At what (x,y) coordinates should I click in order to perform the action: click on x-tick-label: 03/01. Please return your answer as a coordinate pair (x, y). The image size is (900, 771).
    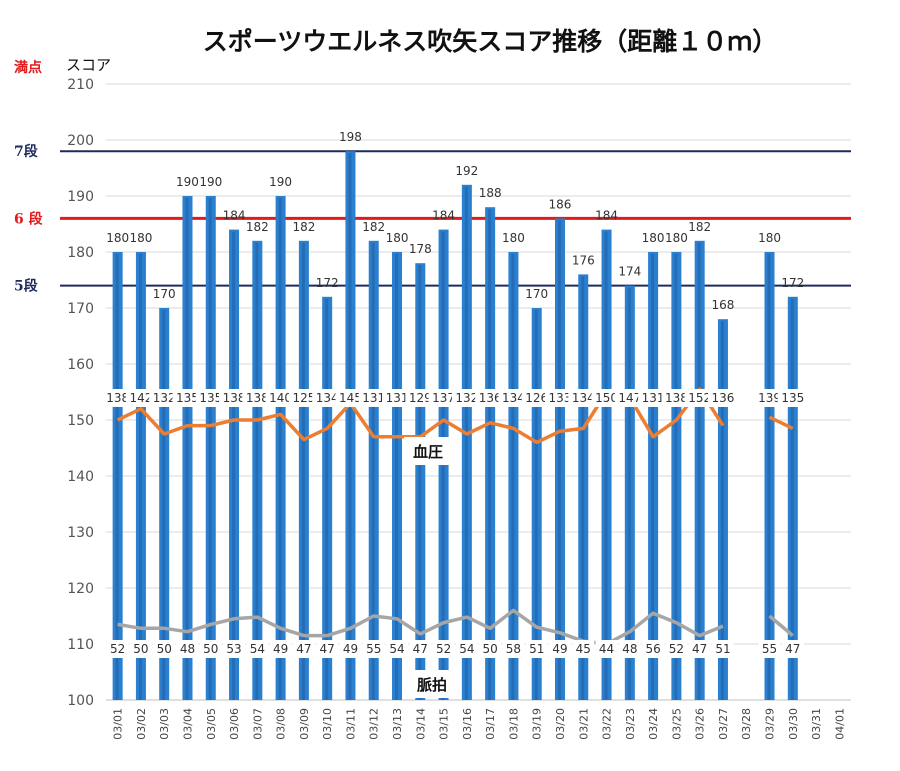
    Looking at the image, I should click on (118, 724).